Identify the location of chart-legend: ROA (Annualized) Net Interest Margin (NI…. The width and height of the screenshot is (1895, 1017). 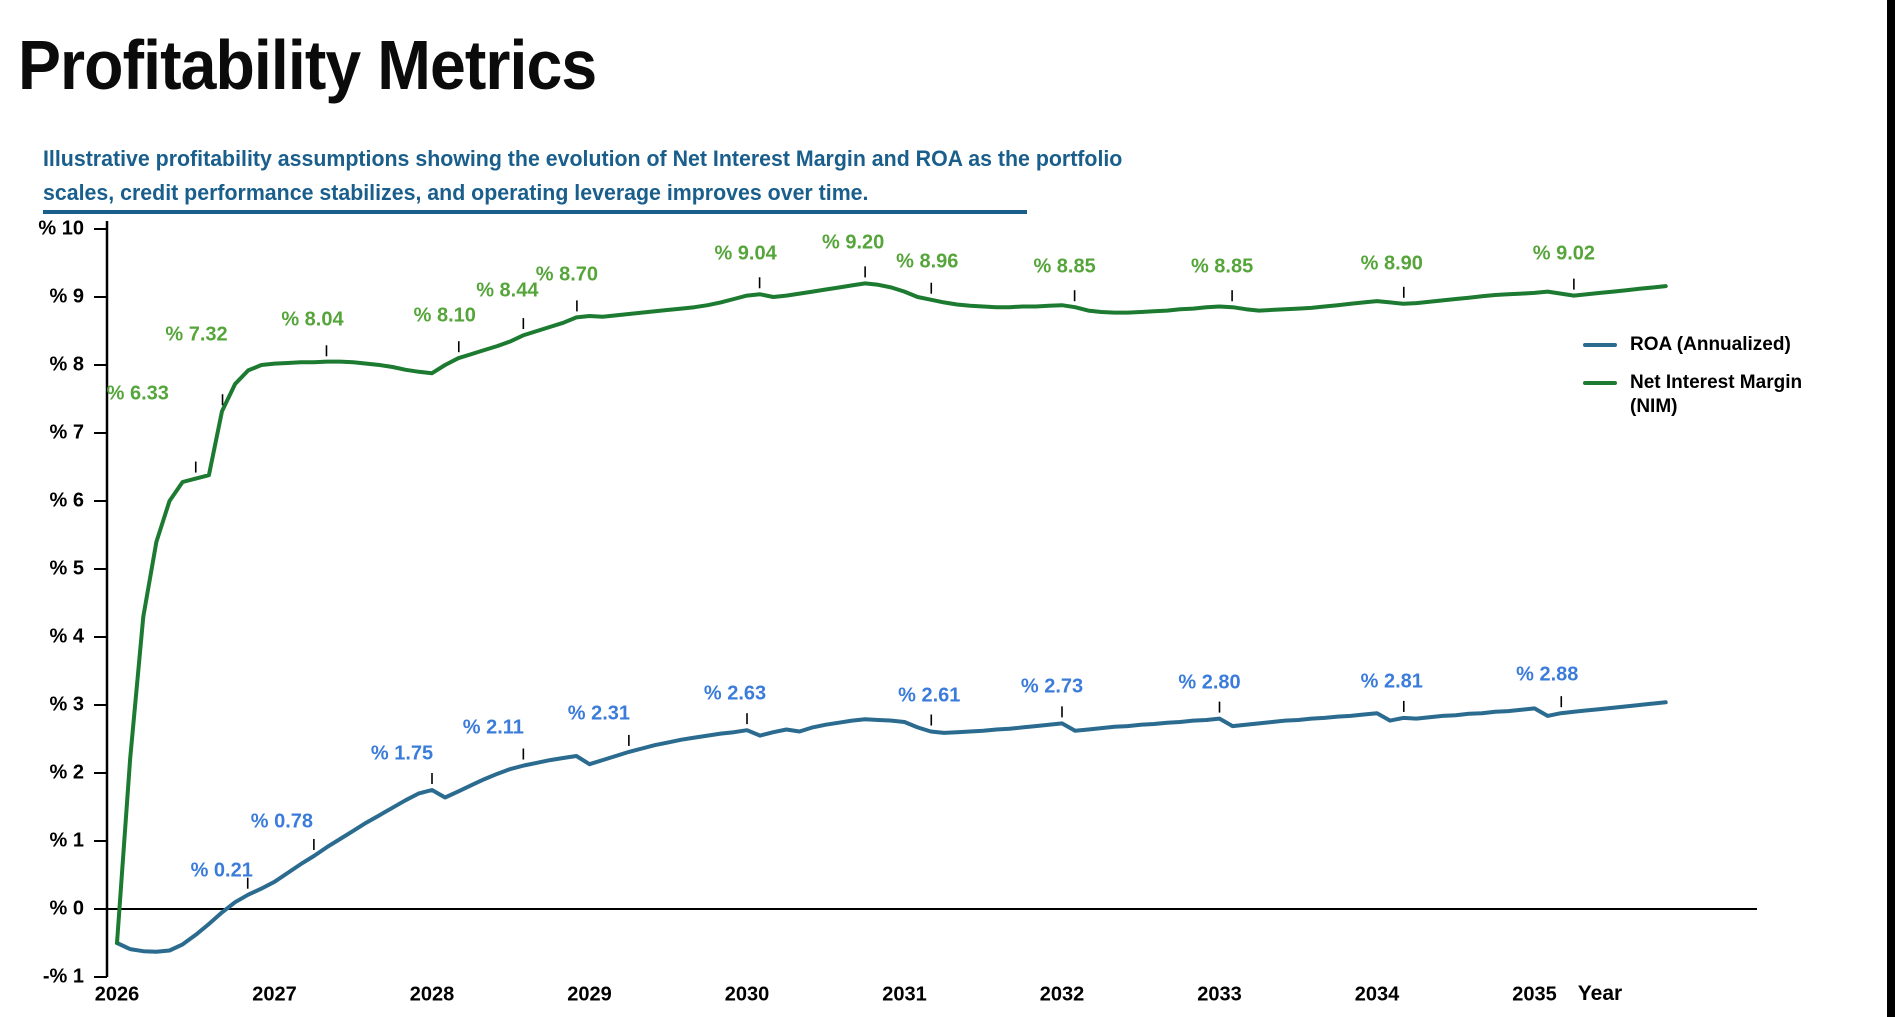
(1718, 382).